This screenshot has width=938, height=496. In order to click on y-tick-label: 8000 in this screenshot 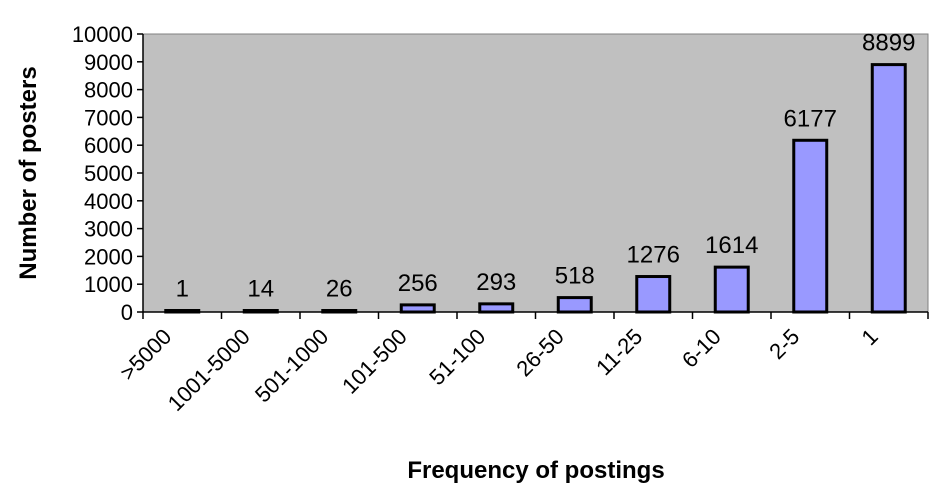, I will do `click(108, 90)`.